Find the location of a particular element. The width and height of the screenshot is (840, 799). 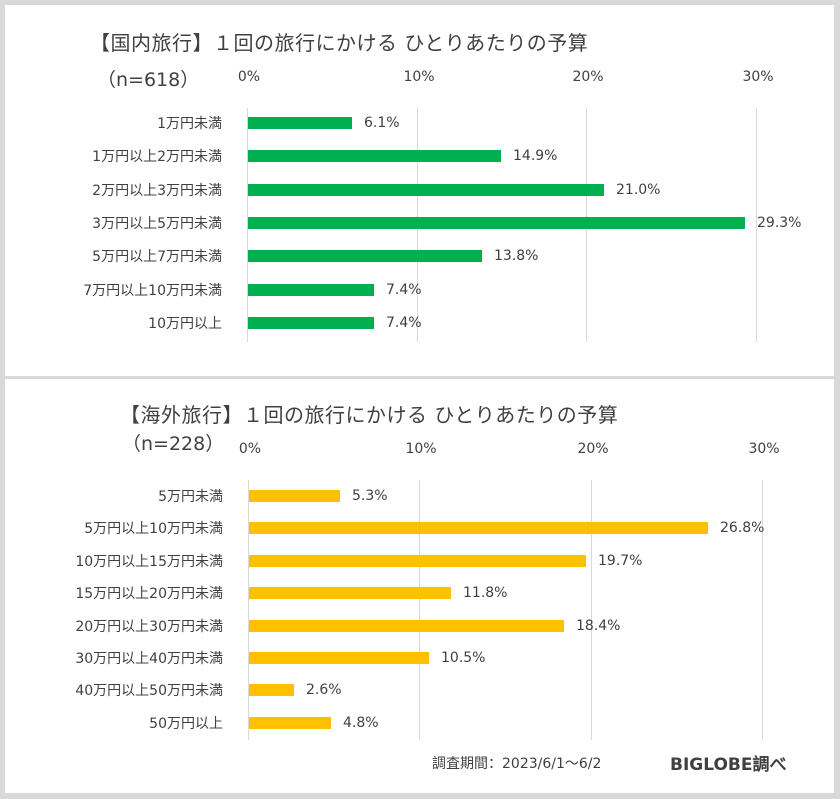

data-label: 2.6% is located at coordinates (324, 690).